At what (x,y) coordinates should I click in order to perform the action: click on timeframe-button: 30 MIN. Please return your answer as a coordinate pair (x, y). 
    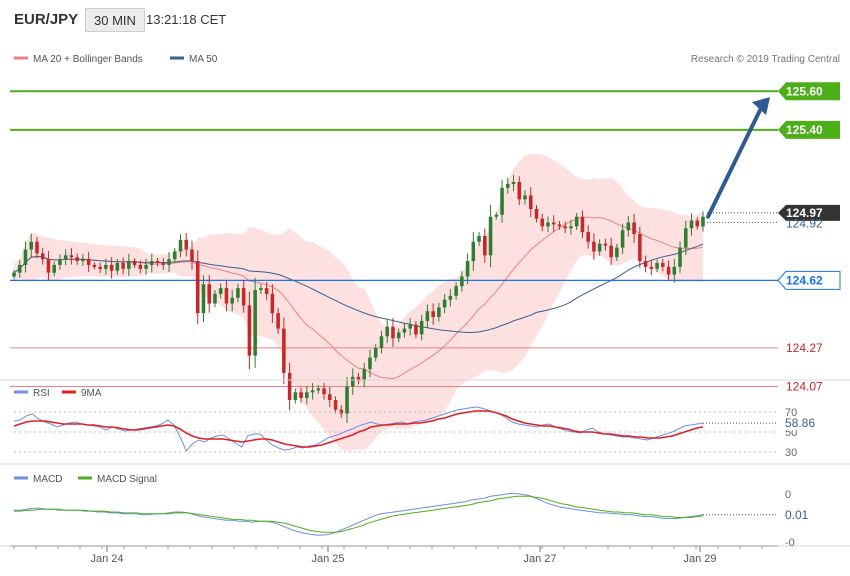
    Looking at the image, I should click on (115, 20).